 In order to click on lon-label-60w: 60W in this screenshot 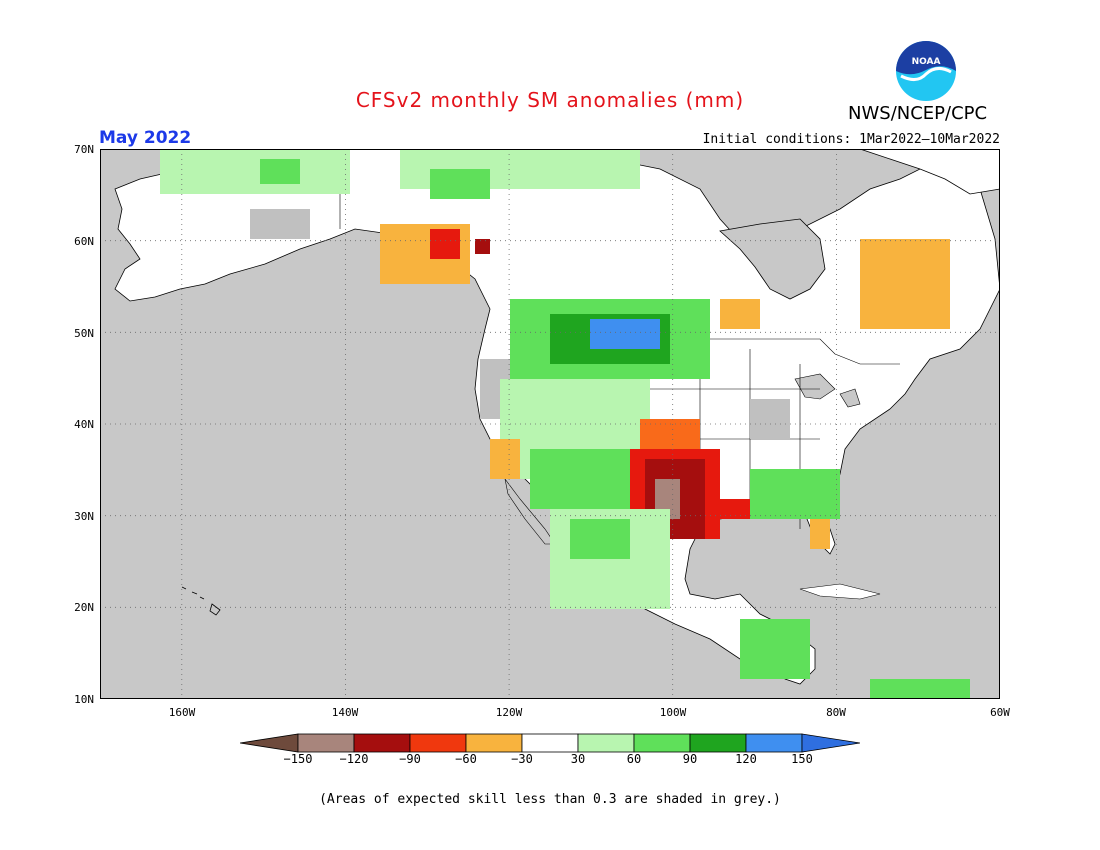, I will do `click(1000, 712)`.